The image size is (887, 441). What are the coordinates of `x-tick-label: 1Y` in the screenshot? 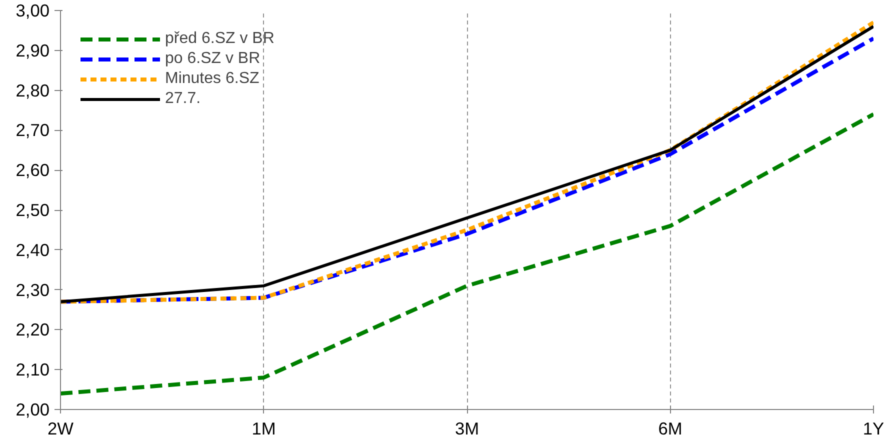 It's located at (873, 428).